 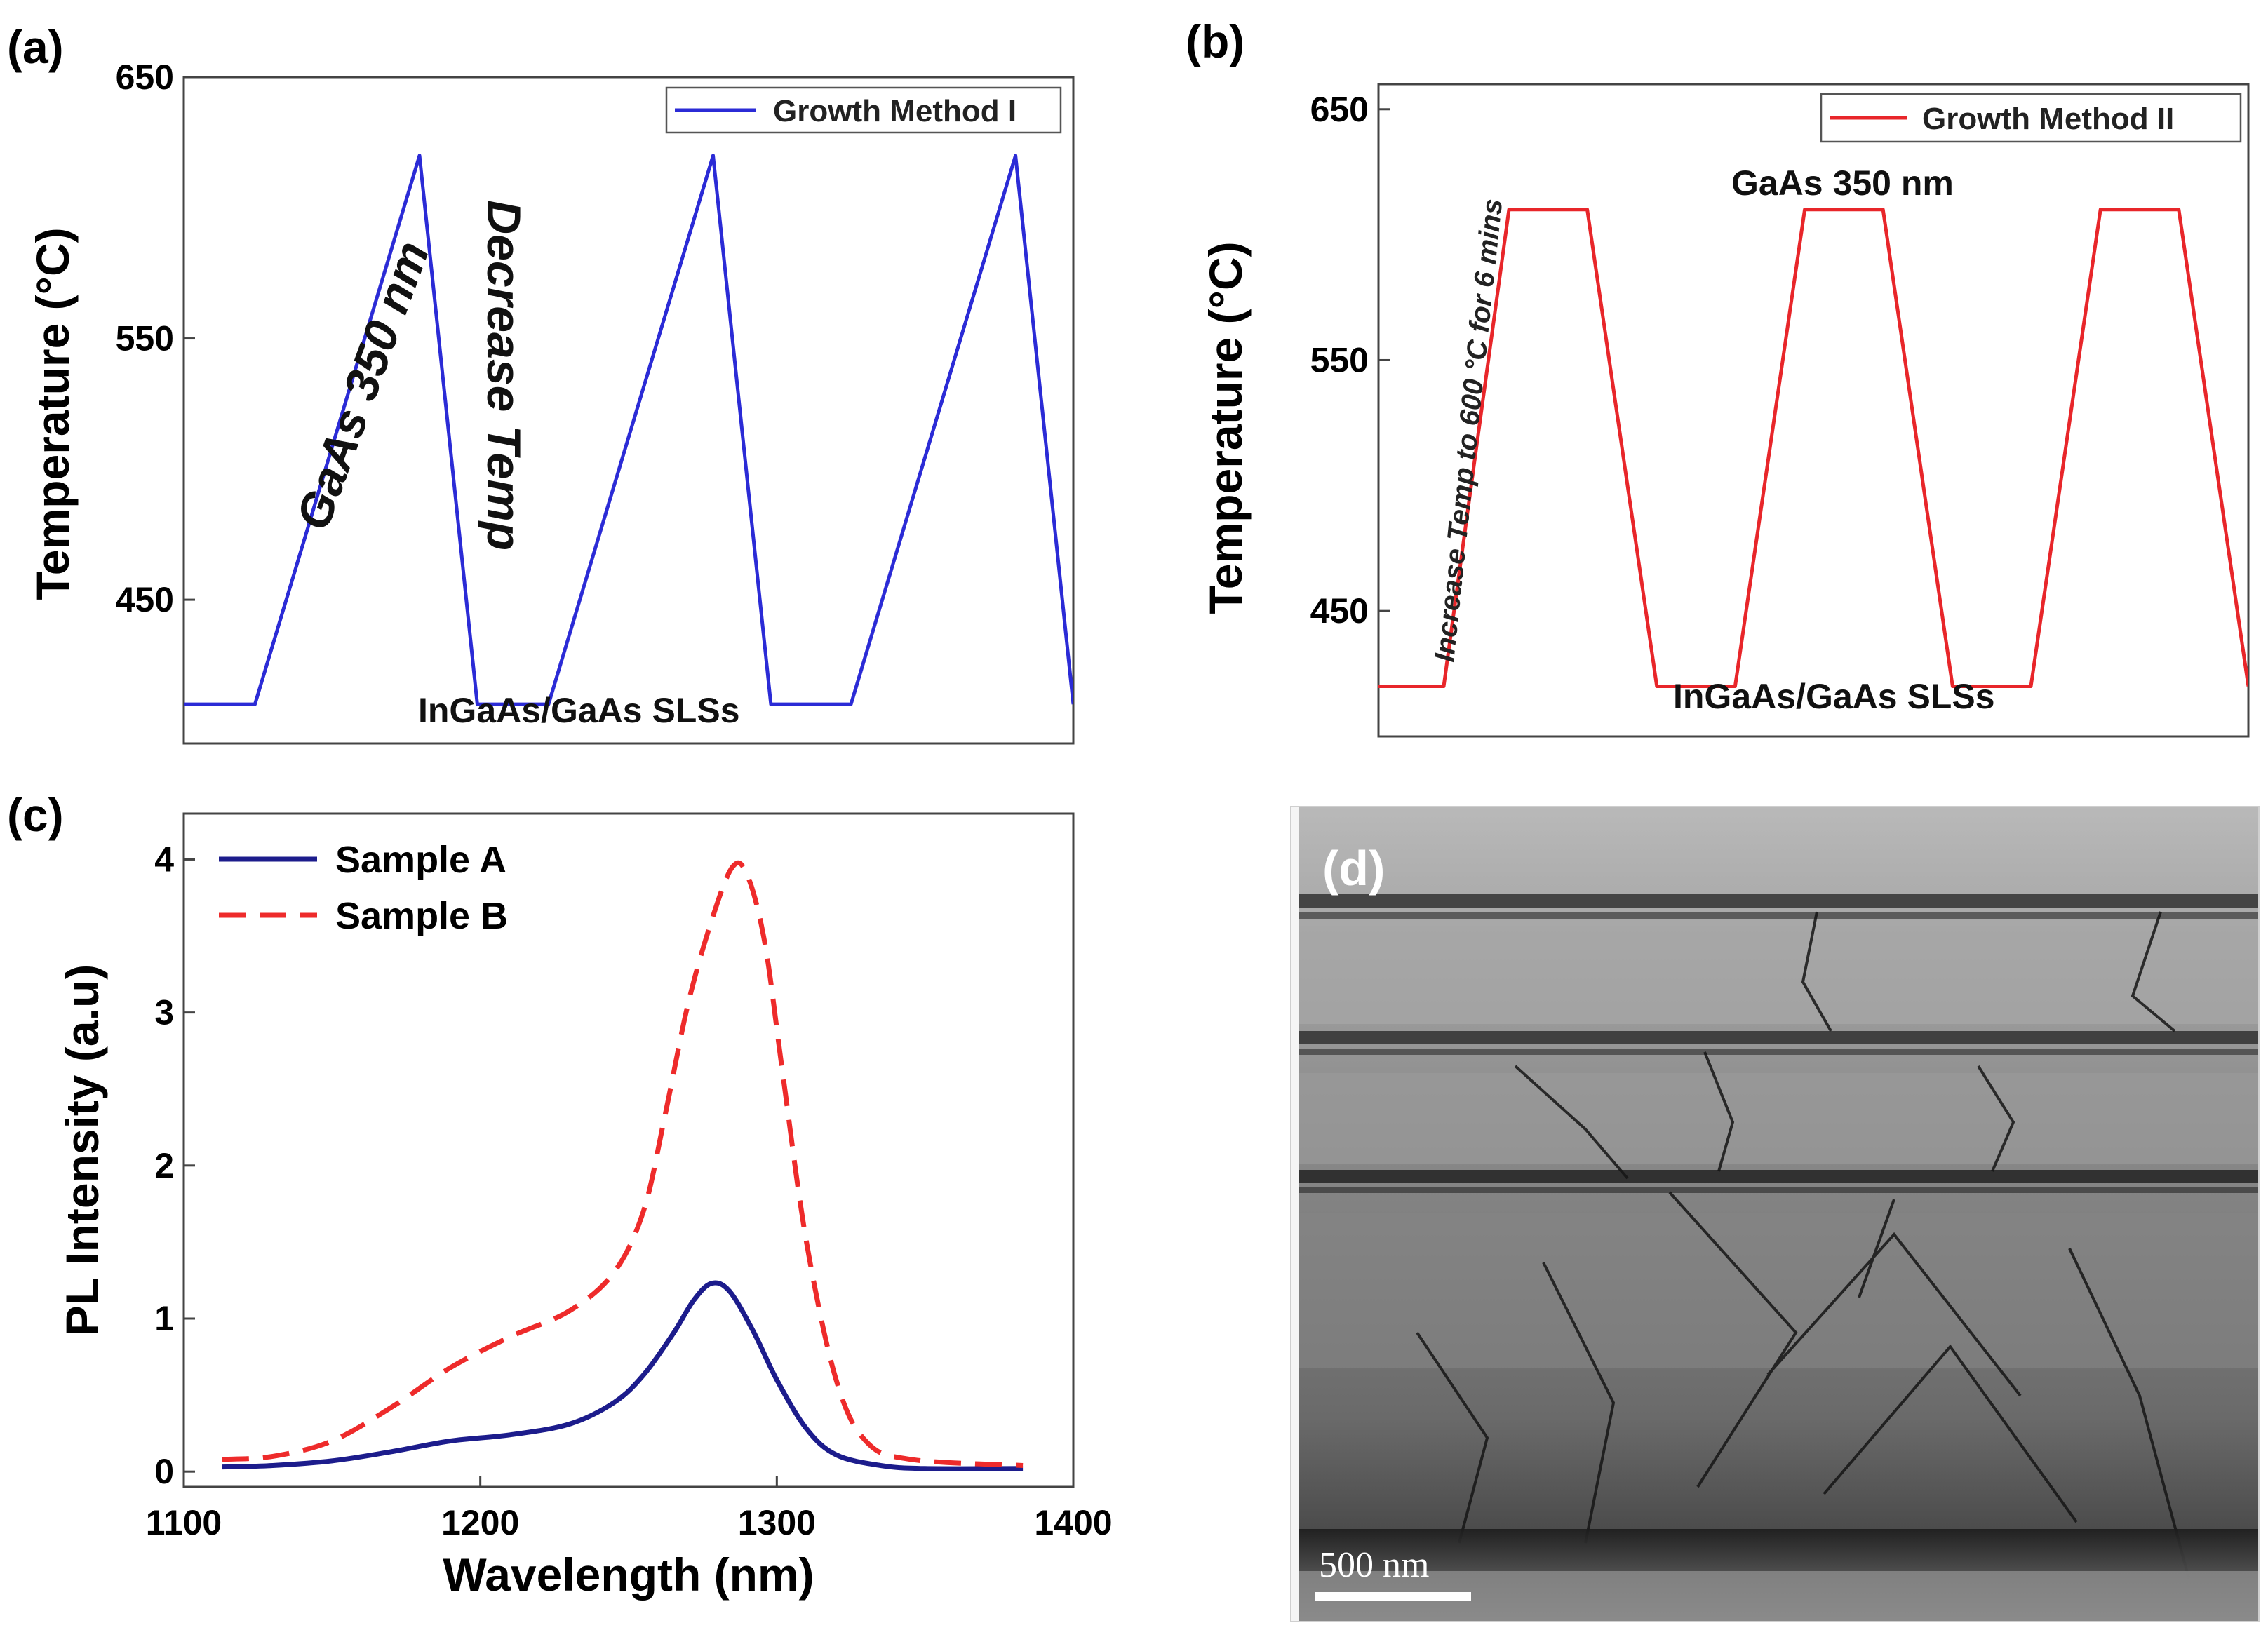 I want to click on panel-b-legend-label: Growth Method II, so click(x=2048, y=119).